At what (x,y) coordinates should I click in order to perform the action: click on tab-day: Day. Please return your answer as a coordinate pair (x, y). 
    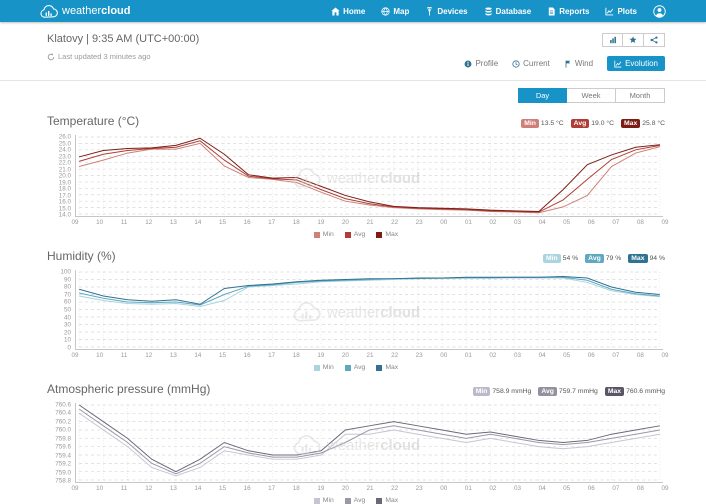
    Looking at the image, I should click on (542, 95).